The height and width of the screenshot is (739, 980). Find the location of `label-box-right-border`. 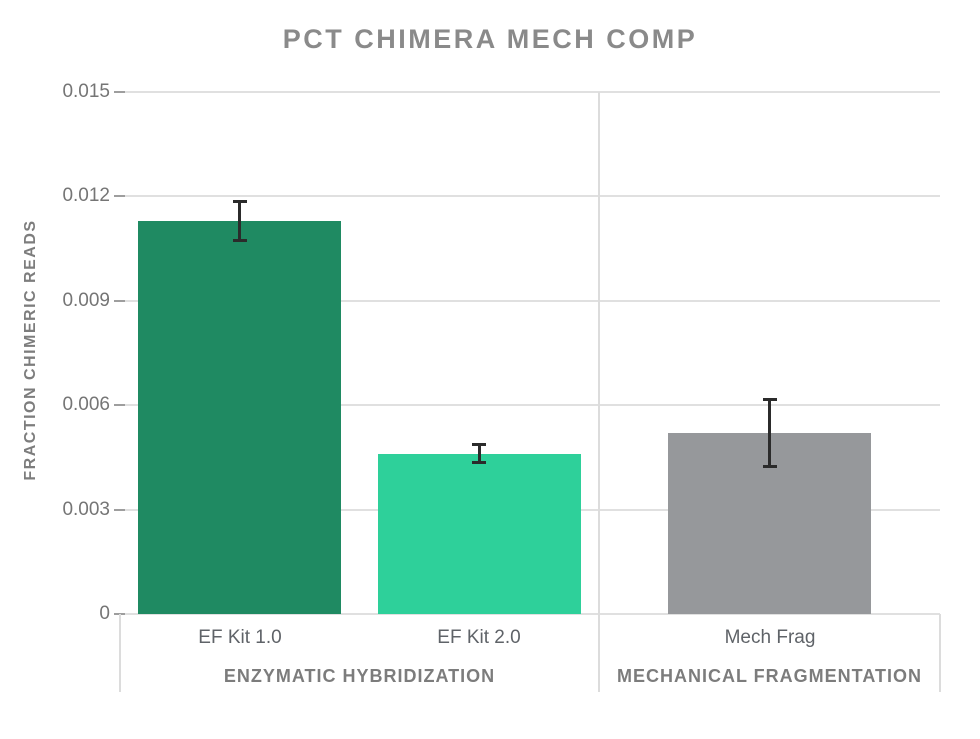

label-box-right-border is located at coordinates (940, 653).